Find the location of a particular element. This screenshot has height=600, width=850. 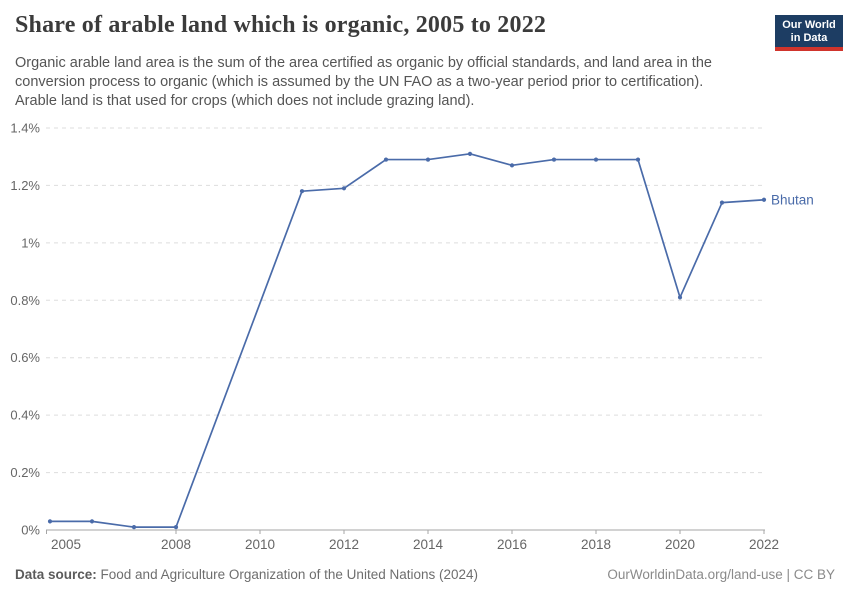

owid-logo: Our World in Data is located at coordinates (809, 33).